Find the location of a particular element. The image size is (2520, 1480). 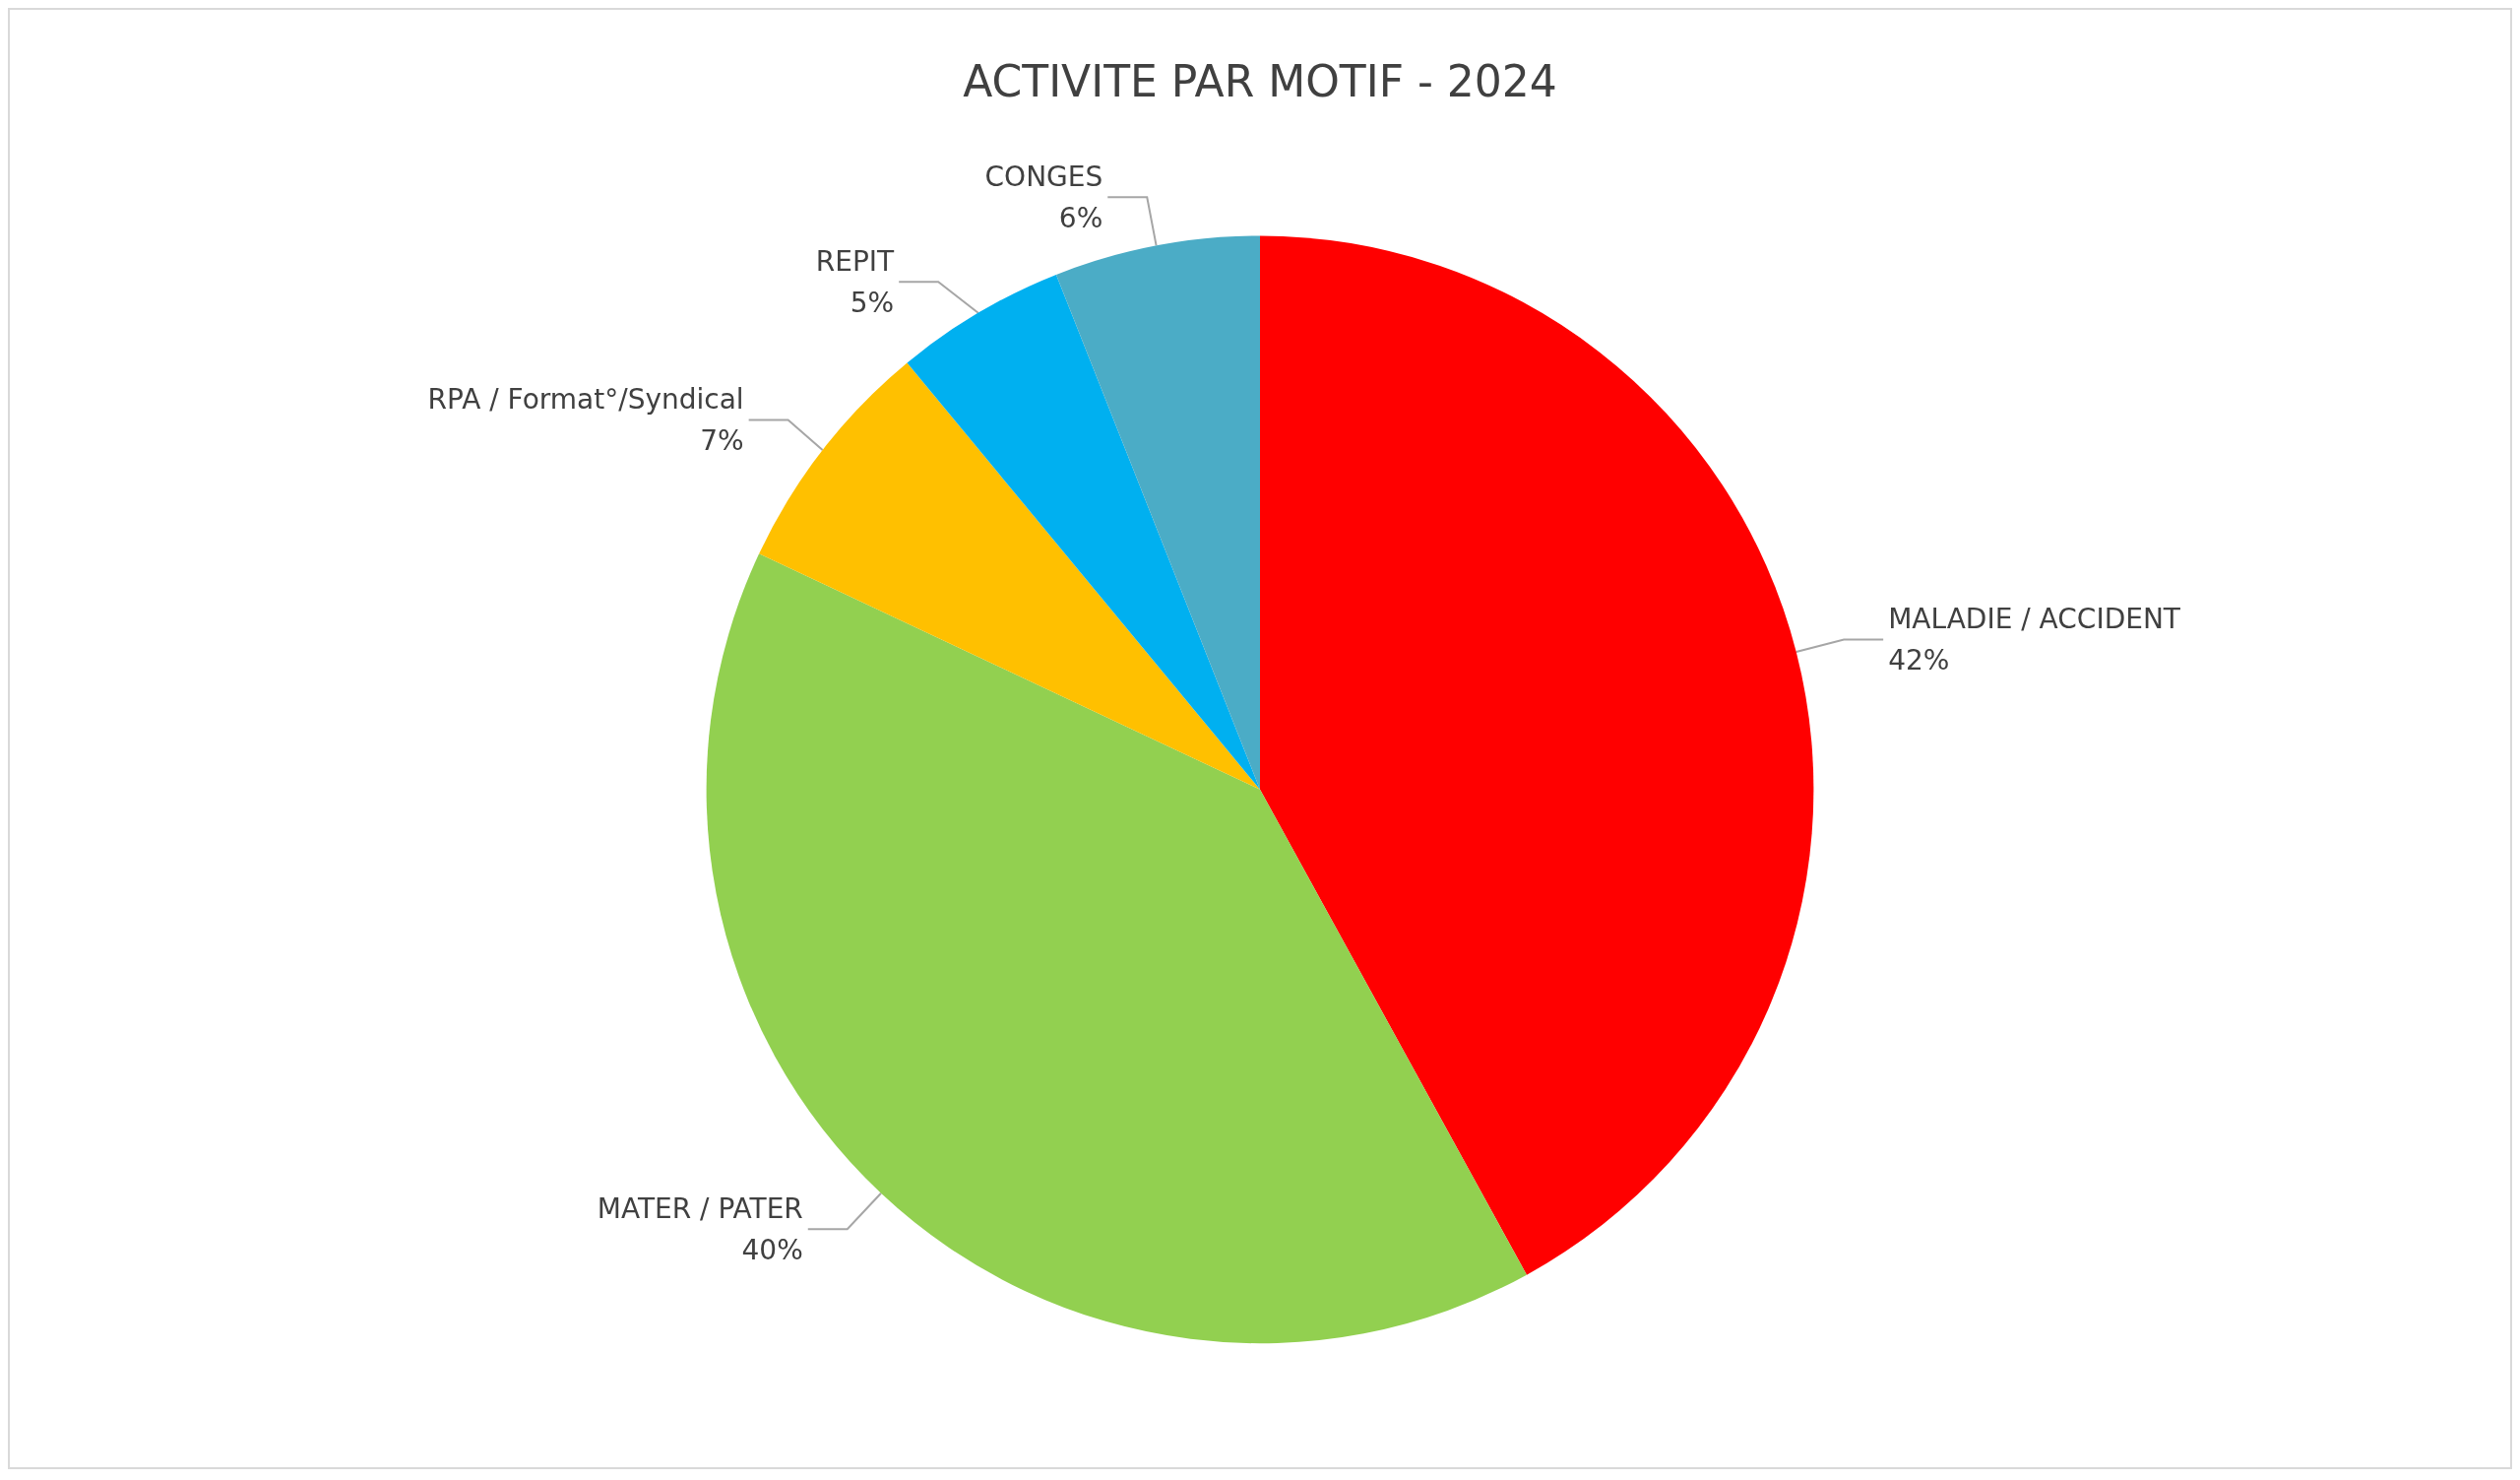

slice-label: MALADIE / ACCIDENT is located at coordinates (2034, 619).